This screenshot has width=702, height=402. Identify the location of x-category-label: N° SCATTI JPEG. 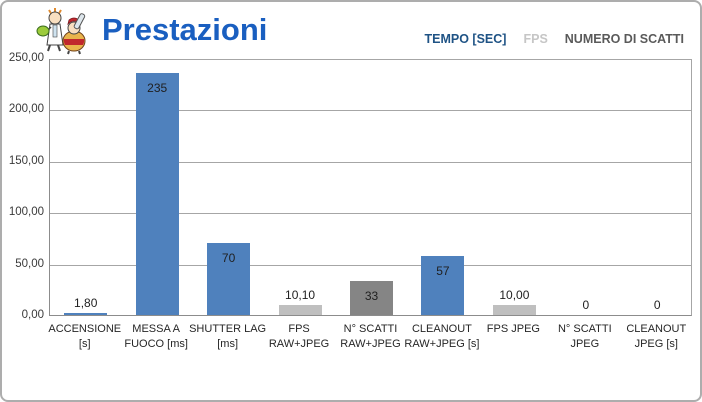
(584, 337).